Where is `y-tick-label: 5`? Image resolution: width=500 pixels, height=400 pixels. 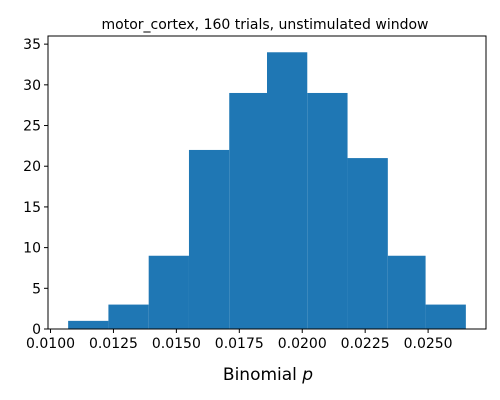
y-tick-label: 5 is located at coordinates (36, 289).